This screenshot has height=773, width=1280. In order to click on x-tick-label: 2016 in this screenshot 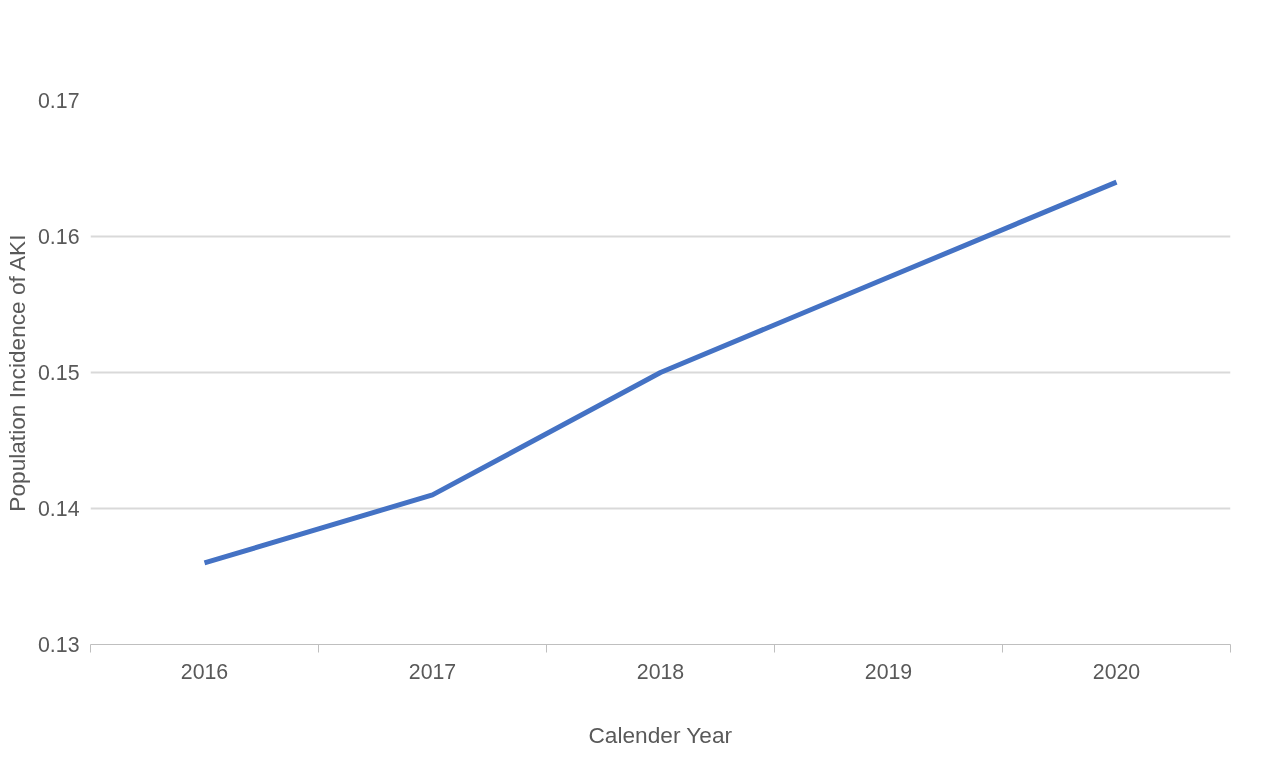, I will do `click(204, 671)`.